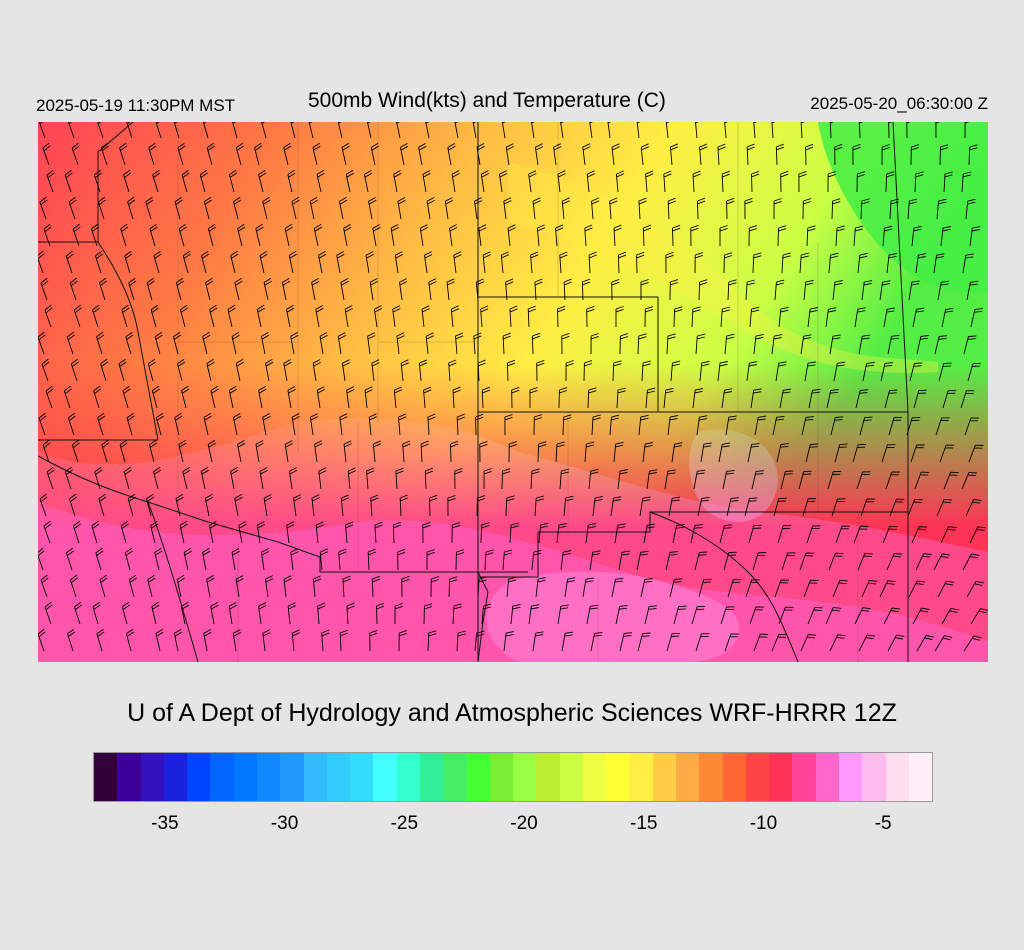  I want to click on local-time-label: 2025-05-19 11:30PM MST, so click(136, 105).